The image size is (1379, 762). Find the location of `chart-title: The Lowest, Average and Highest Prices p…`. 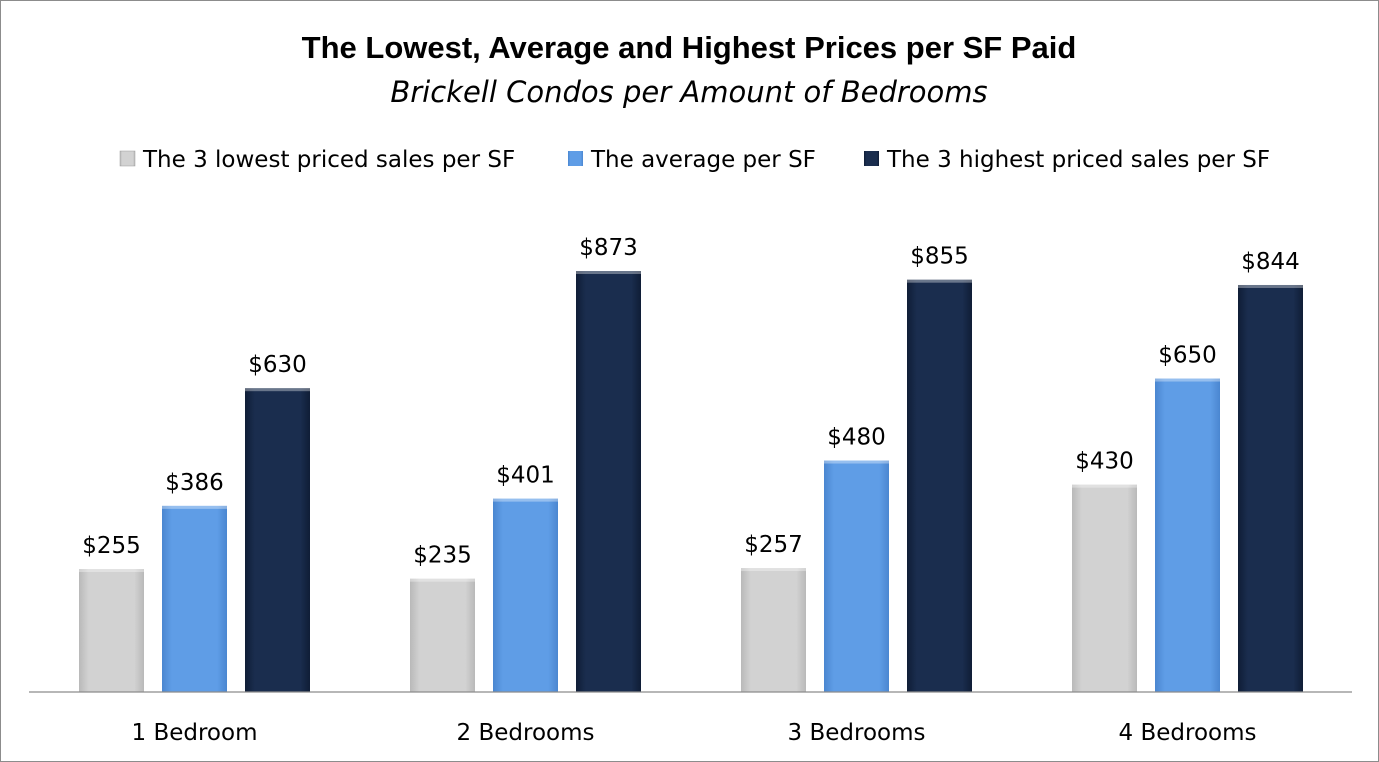

chart-title: The Lowest, Average and Highest Prices p… is located at coordinates (689, 47).